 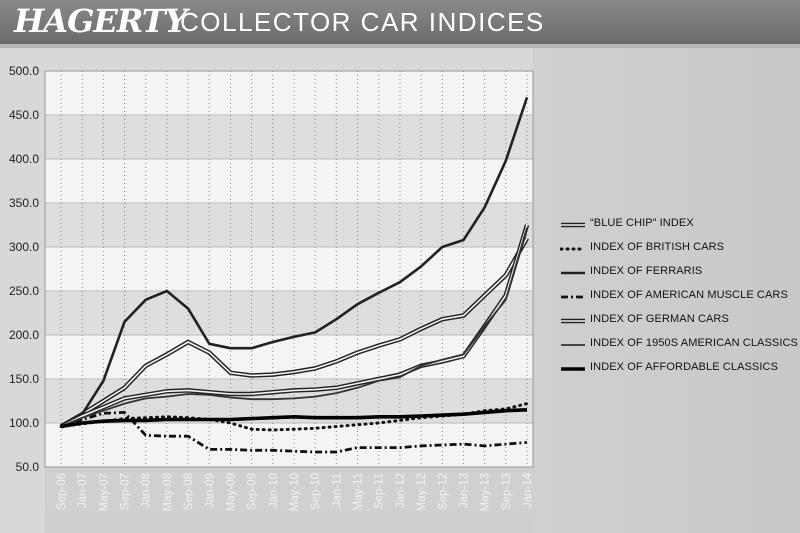 I want to click on x-tick-label: Jan-10, so click(x=274, y=490).